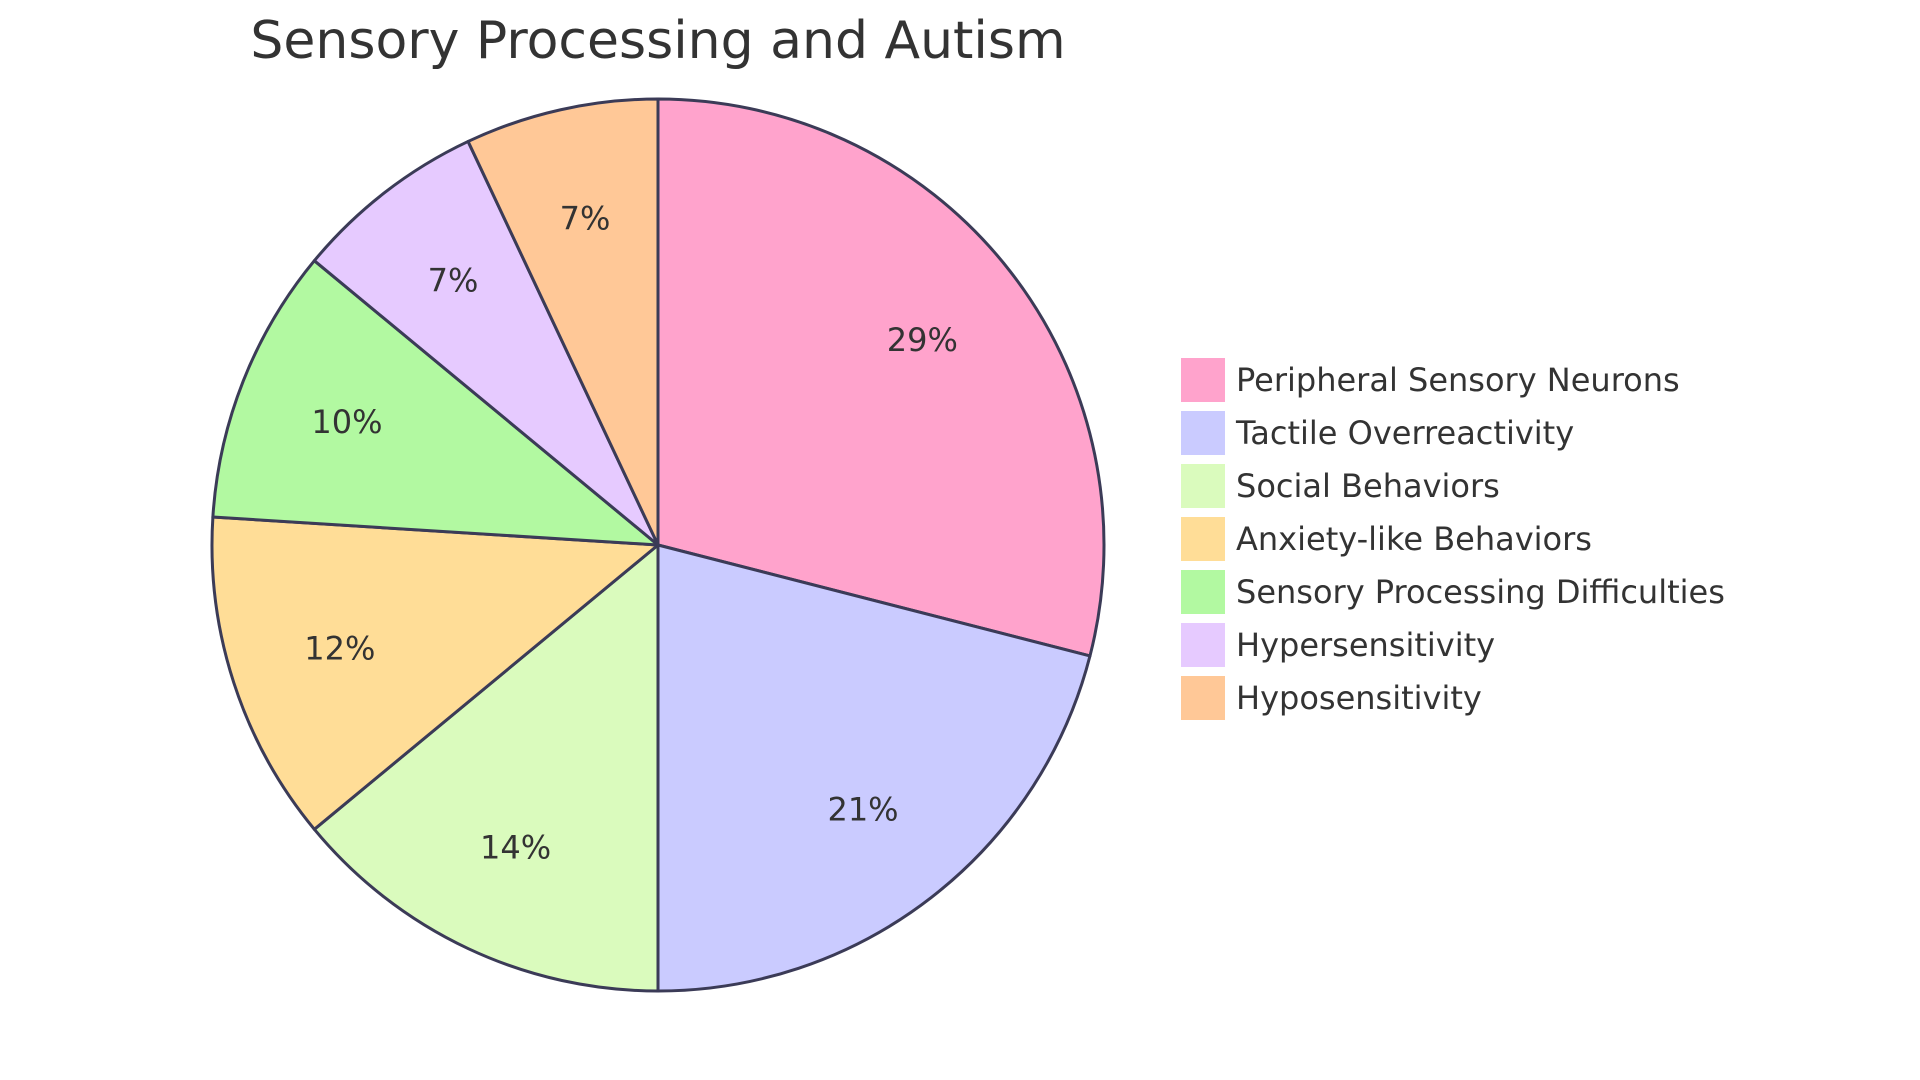 The width and height of the screenshot is (1920, 1080). What do you see at coordinates (339, 648) in the screenshot?
I see `slice-percent-label: 12%` at bounding box center [339, 648].